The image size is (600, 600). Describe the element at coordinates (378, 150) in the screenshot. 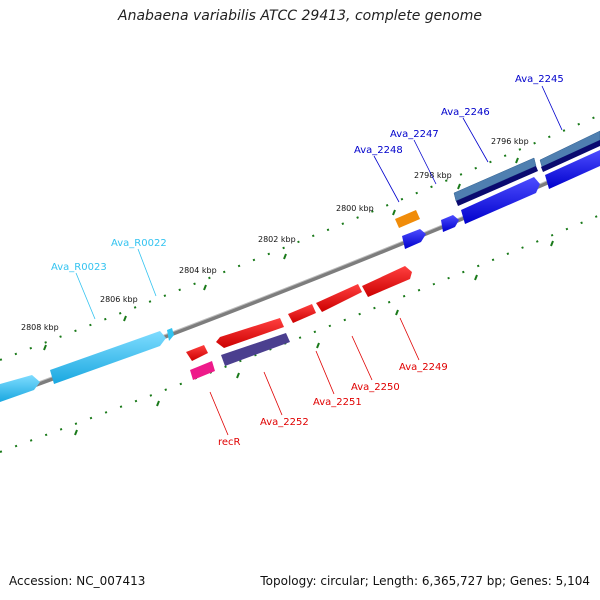

I see `label-Ava_2248: Ava_2248` at that location.